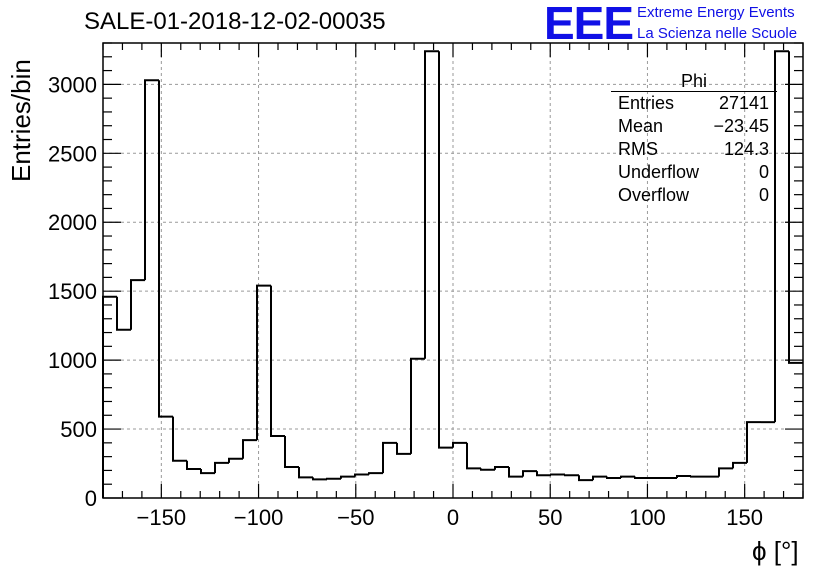 The width and height of the screenshot is (836, 572). What do you see at coordinates (72, 84) in the screenshot?
I see `y-tick-label: 3000` at bounding box center [72, 84].